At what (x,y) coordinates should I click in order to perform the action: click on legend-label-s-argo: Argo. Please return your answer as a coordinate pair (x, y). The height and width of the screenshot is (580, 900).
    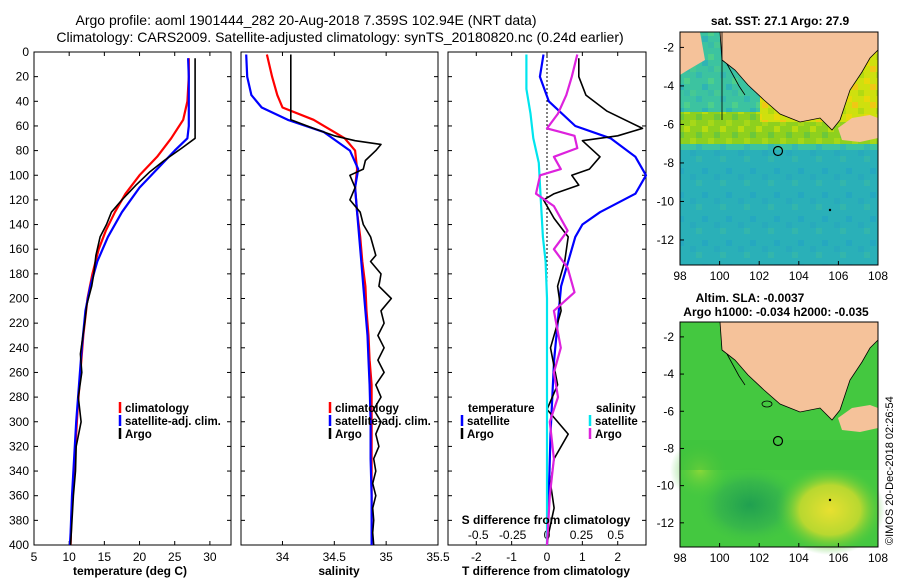
    Looking at the image, I should click on (608, 435).